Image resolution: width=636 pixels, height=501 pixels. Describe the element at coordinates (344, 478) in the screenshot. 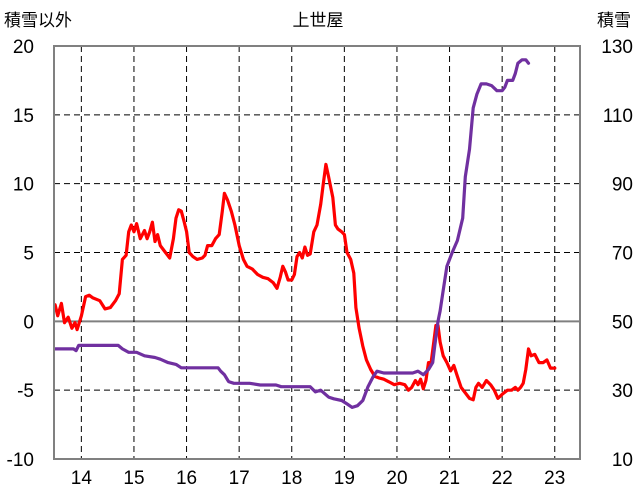

I see `x-tick-label: 19` at that location.